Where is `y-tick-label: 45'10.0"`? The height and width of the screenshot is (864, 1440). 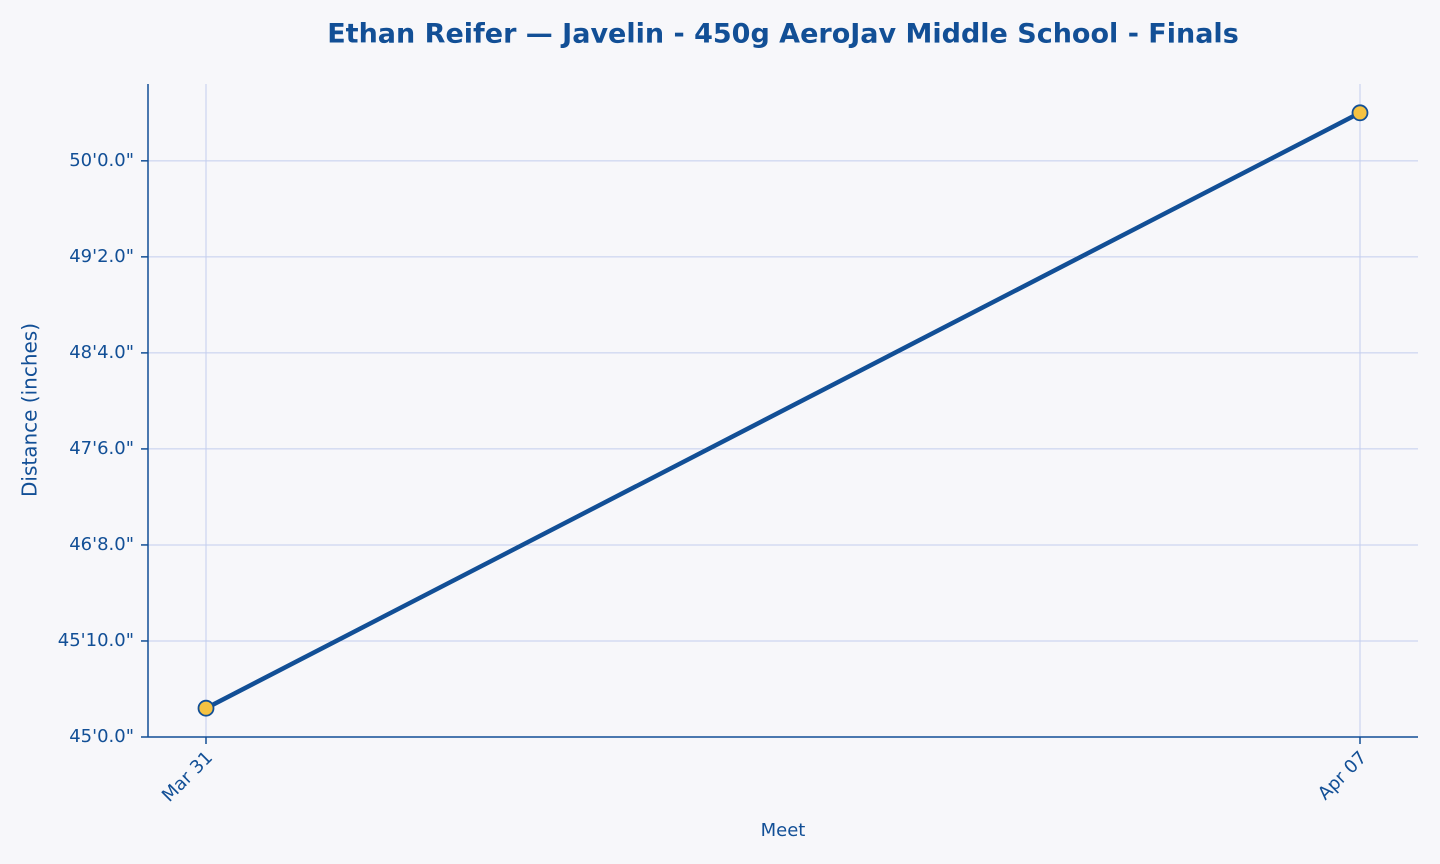
y-tick-label: 45'10.0" is located at coordinates (96, 640).